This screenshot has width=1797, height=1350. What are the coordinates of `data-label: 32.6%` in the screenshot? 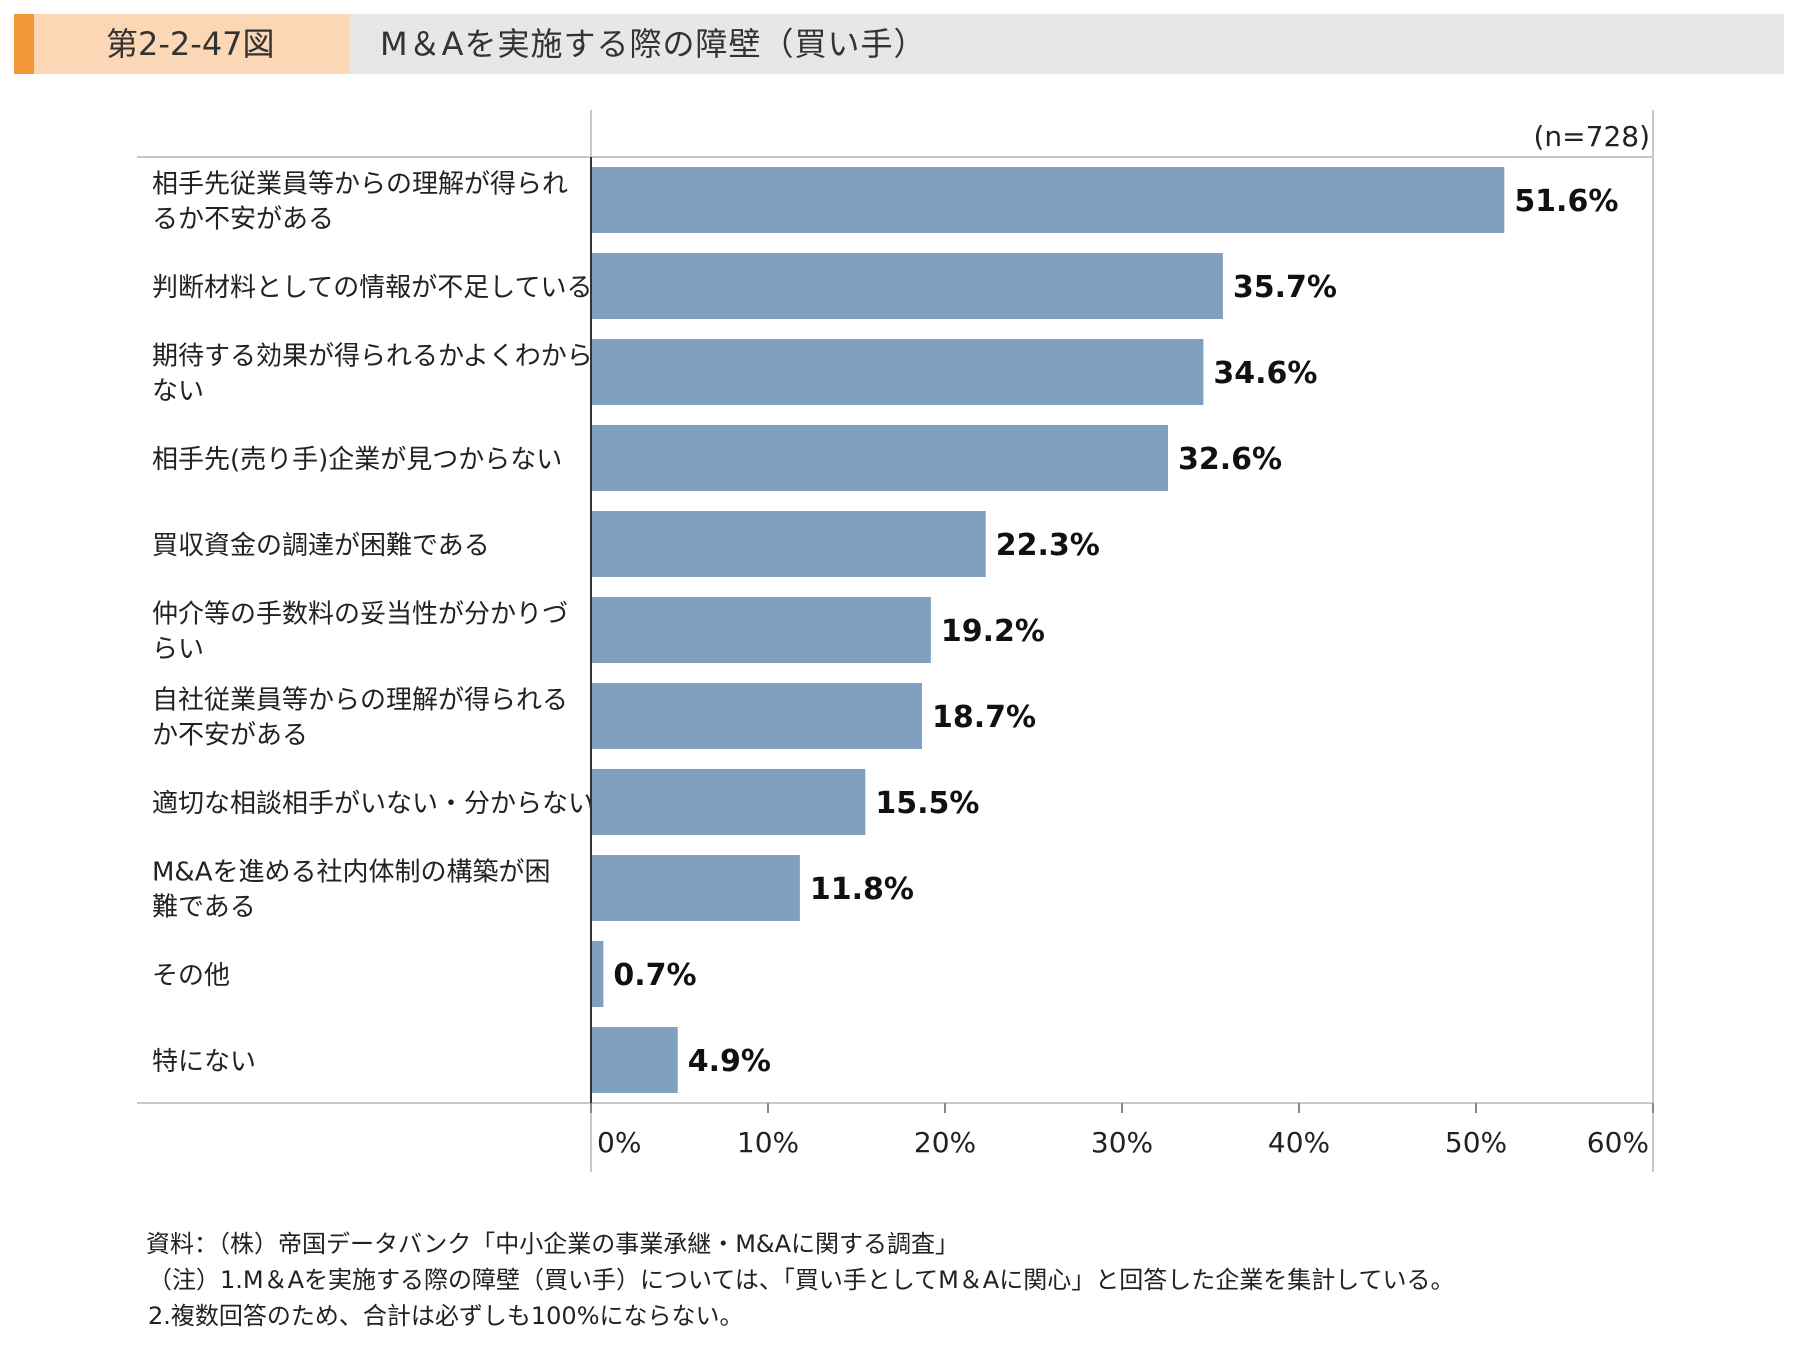 It's located at (1230, 459).